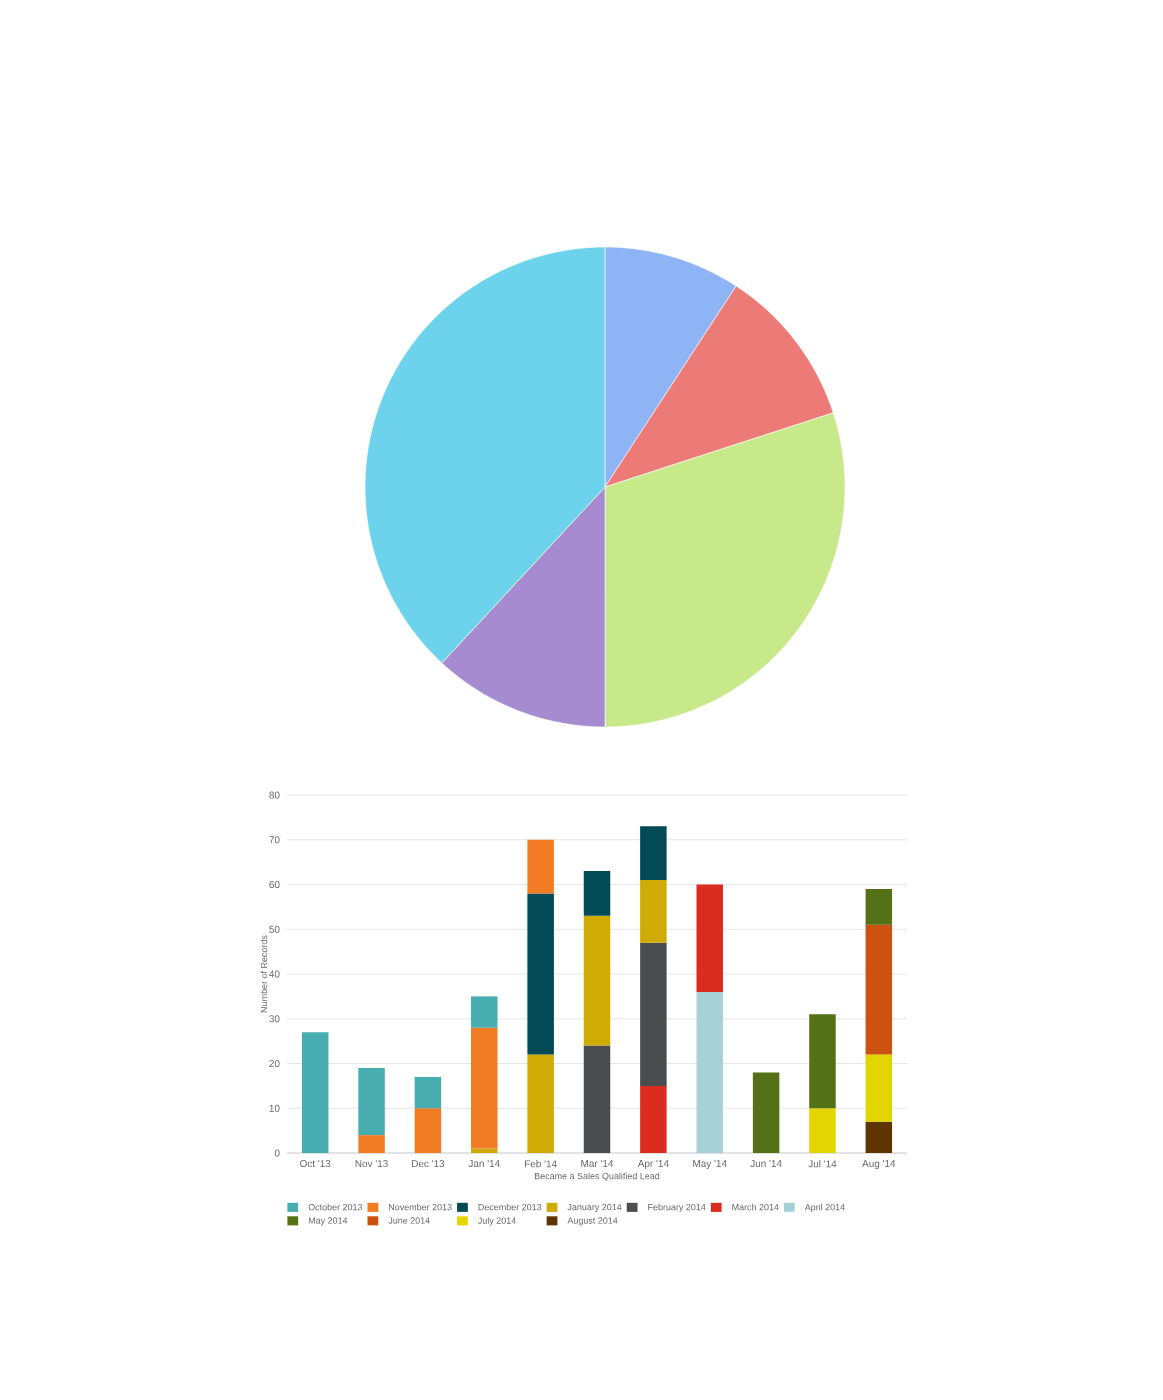  Describe the element at coordinates (822, 1164) in the screenshot. I see `x-tick-label: Jul '14` at that location.